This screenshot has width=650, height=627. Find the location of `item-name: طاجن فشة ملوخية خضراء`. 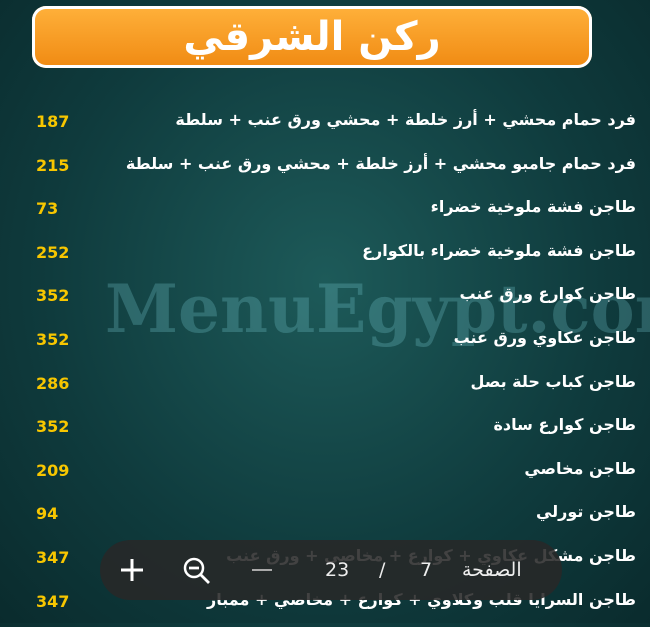

item-name: طاجن فشة ملوخية خضراء is located at coordinates (533, 207).